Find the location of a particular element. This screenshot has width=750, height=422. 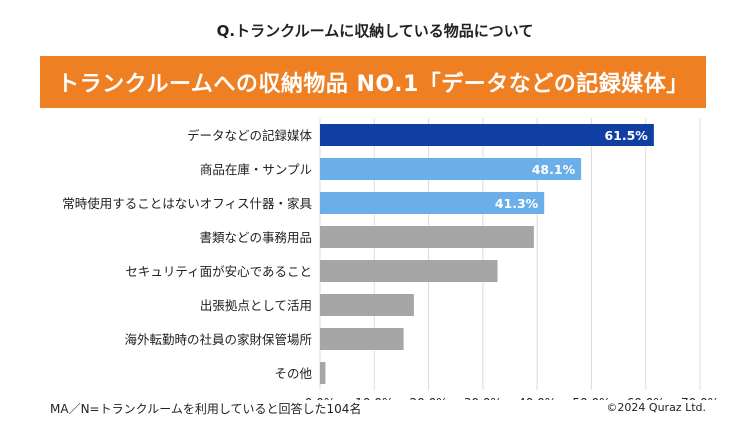

value-labels: 61.5% 48.1% 41.3% is located at coordinates (571, 169).